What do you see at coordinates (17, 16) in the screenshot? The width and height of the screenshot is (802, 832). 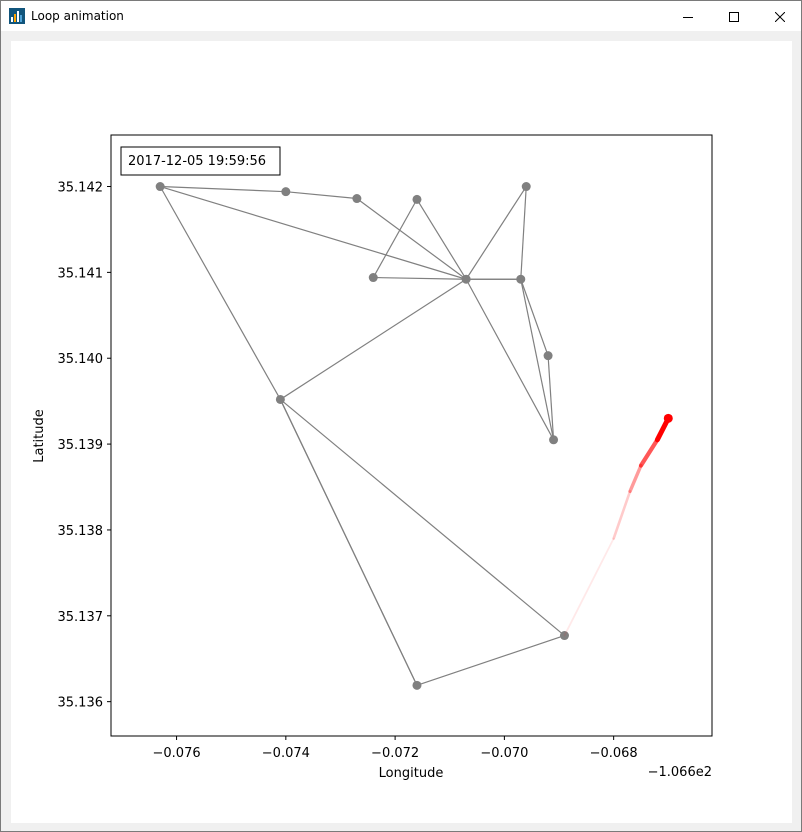 I see `matplotlib-figure-icon` at bounding box center [17, 16].